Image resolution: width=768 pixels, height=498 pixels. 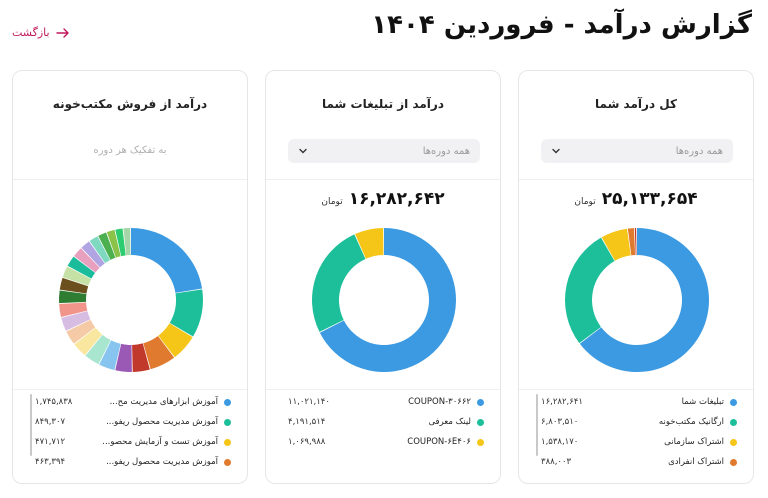 What do you see at coordinates (639, 422) in the screenshot?
I see `legend-item: ارگانیک مکتب‌خونه ۶,۸۰۳,۵۱۰` at bounding box center [639, 422].